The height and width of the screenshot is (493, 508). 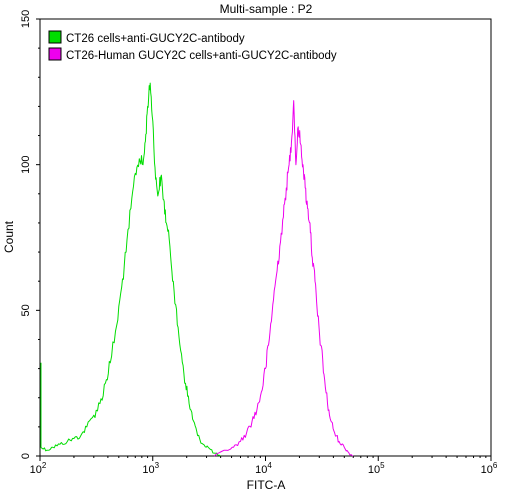 What do you see at coordinates (489, 468) in the screenshot?
I see `x-tick-label: 10⁶` at bounding box center [489, 468].